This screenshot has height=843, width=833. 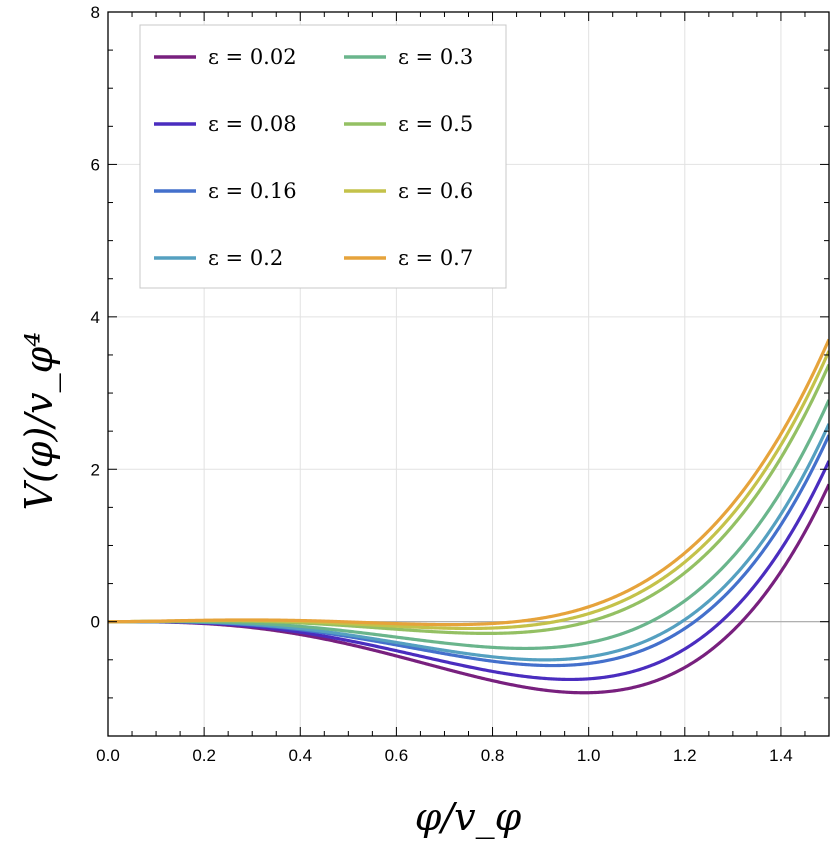 What do you see at coordinates (95, 164) in the screenshot?
I see `y-tick-label-3: 6` at bounding box center [95, 164].